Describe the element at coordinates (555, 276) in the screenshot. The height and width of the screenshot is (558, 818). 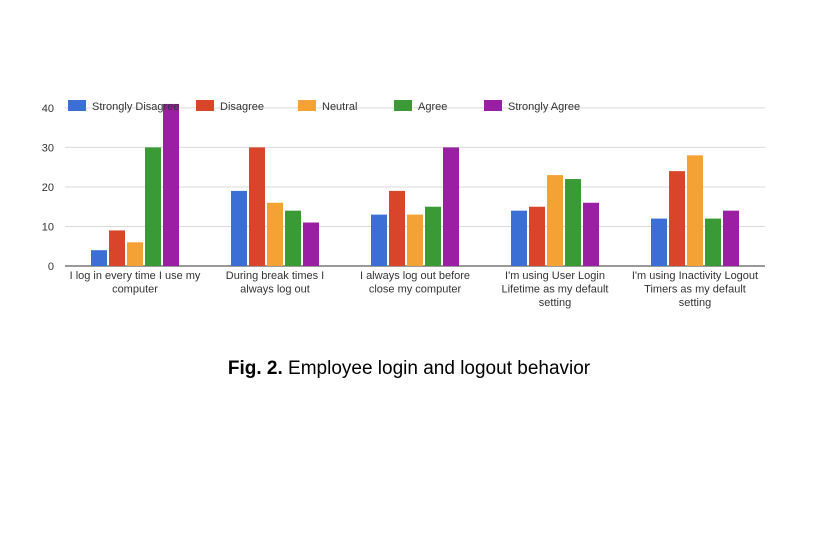
I see `category-label: I'm using User Login` at that location.